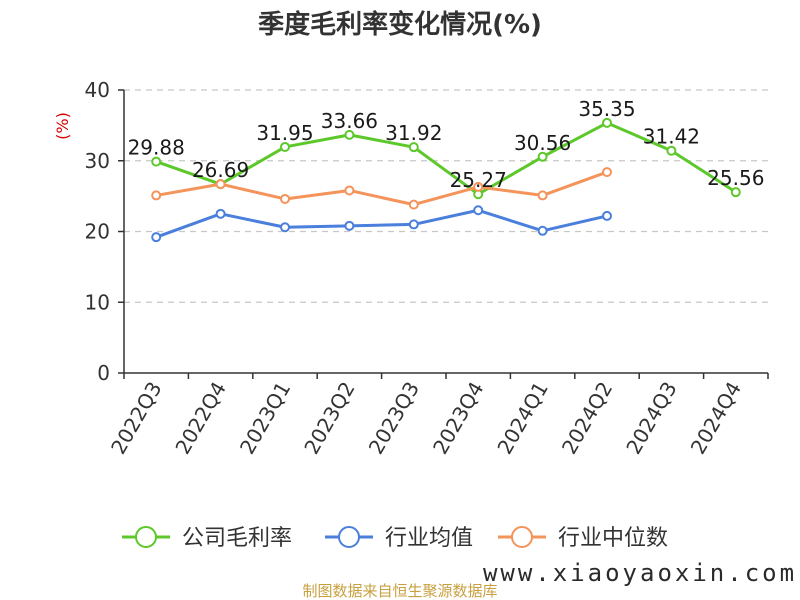 This screenshot has width=800, height=600. Describe the element at coordinates (400, 24) in the screenshot. I see `chart-title: 季度毛利率变化情况(%)` at that location.